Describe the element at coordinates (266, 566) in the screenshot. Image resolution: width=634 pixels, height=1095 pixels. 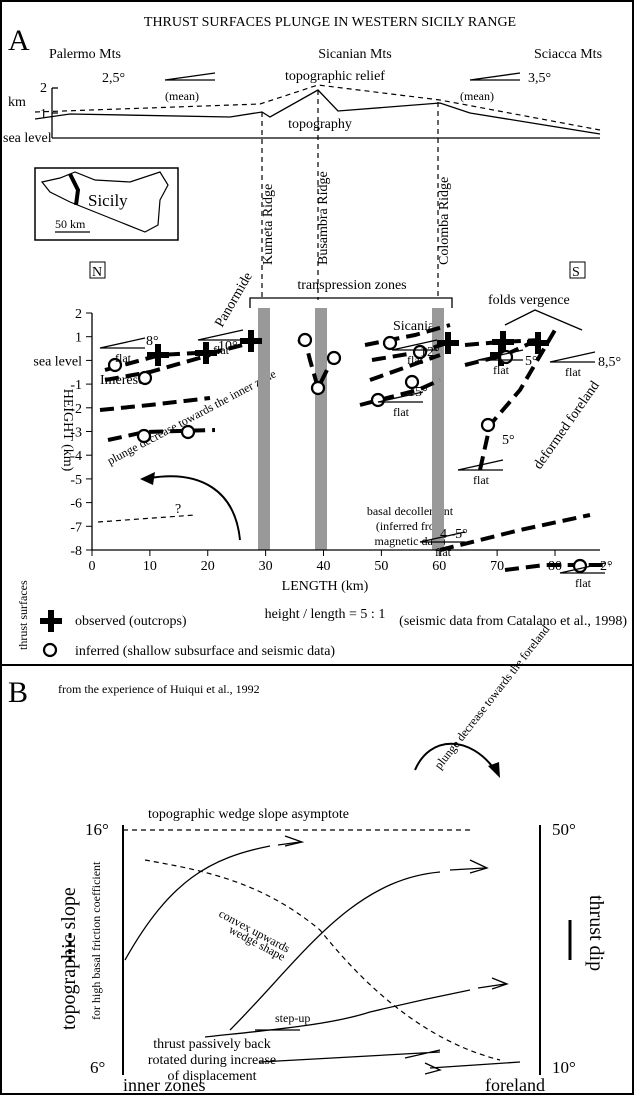
I see `x-tick-label: 30` at that location.